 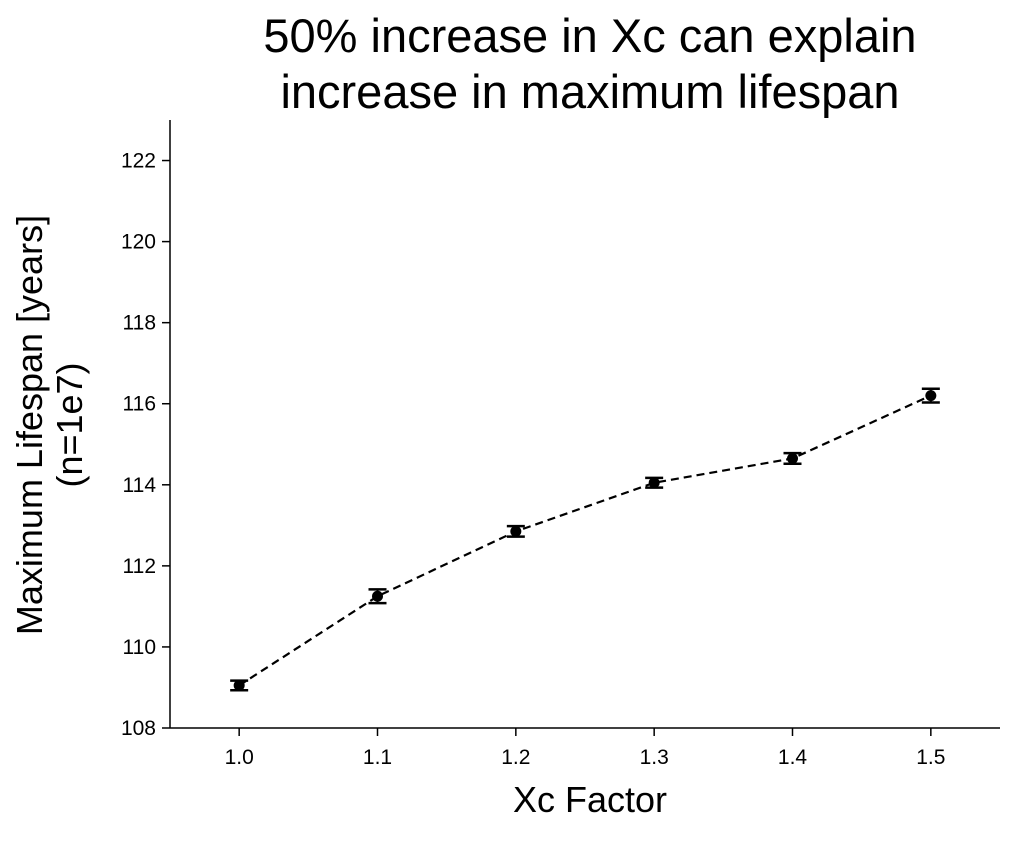 I want to click on x-ticks: 1.0 1.1 1.2 1.3 1.4 1.5, so click(x=585, y=748).